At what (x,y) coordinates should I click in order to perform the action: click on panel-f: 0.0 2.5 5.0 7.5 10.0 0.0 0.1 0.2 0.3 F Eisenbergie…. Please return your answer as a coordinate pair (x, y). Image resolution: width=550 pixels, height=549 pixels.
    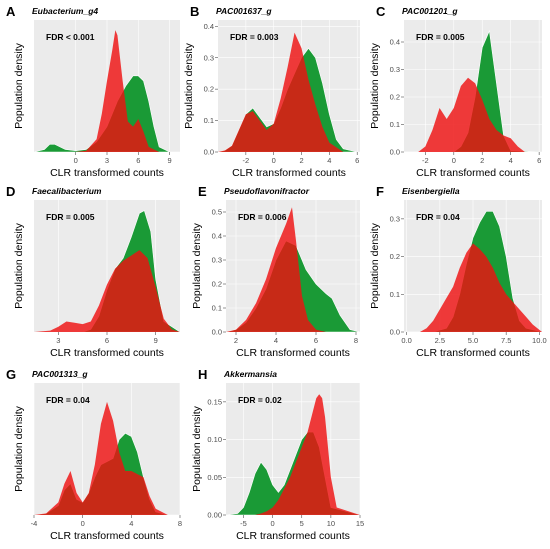
    Looking at the image, I should click on (458, 271).